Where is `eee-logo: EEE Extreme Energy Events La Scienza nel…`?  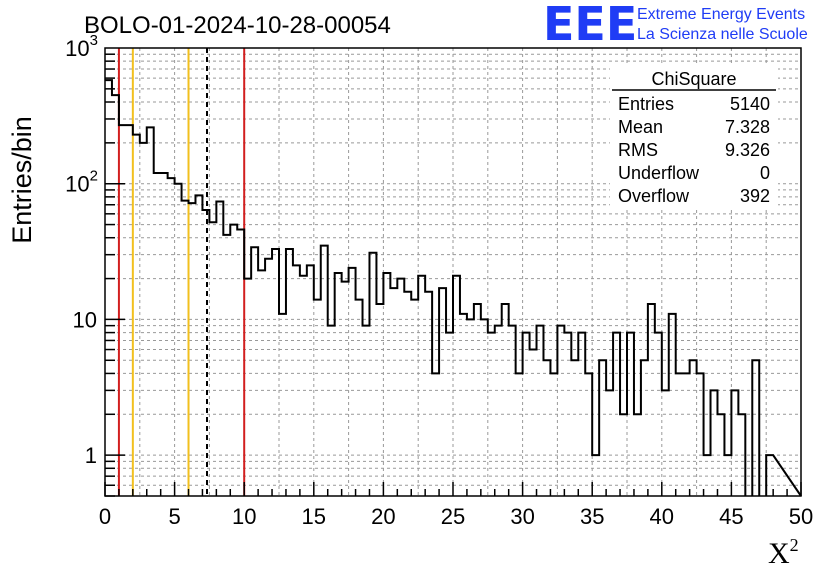
eee-logo: EEE Extreme Energy Events La Scienza nel… is located at coordinates (675, 25).